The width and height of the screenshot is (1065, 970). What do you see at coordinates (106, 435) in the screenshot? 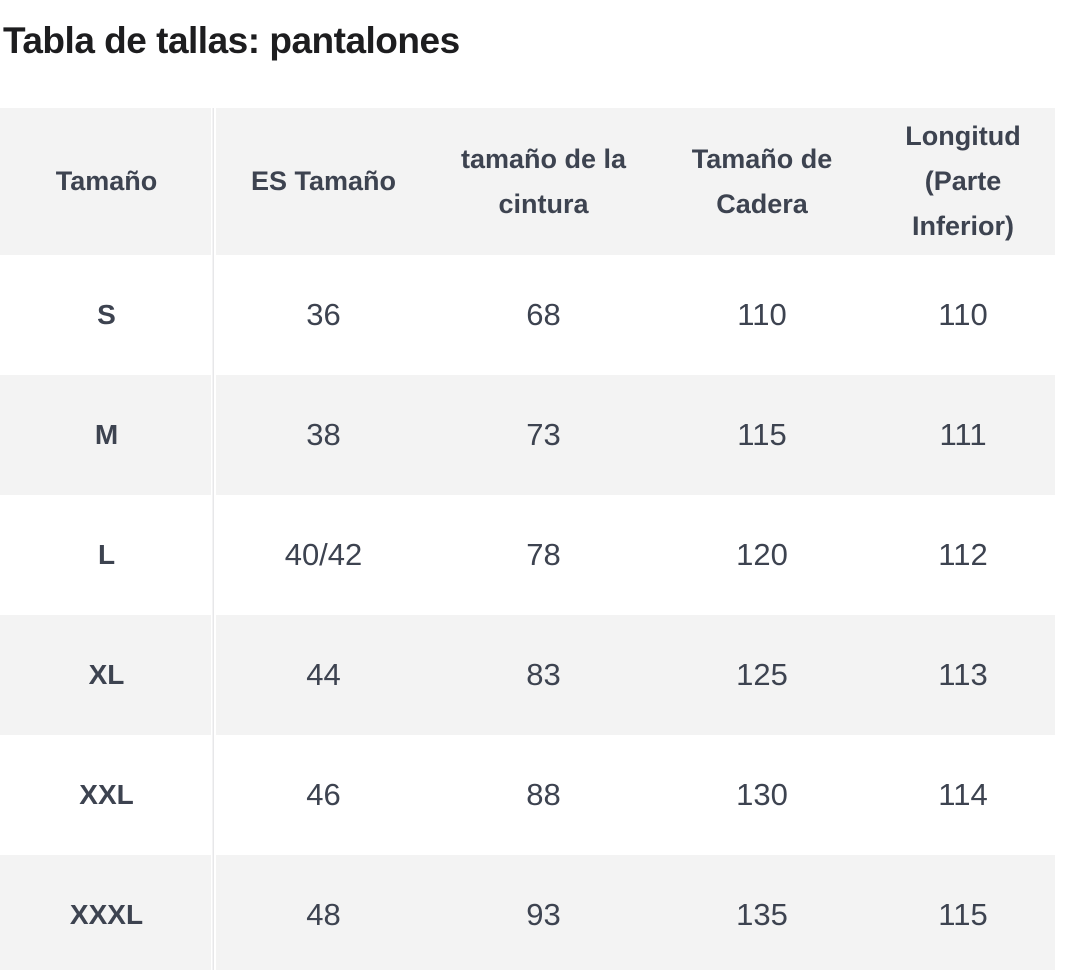
I see `cell-size-label: M` at bounding box center [106, 435].